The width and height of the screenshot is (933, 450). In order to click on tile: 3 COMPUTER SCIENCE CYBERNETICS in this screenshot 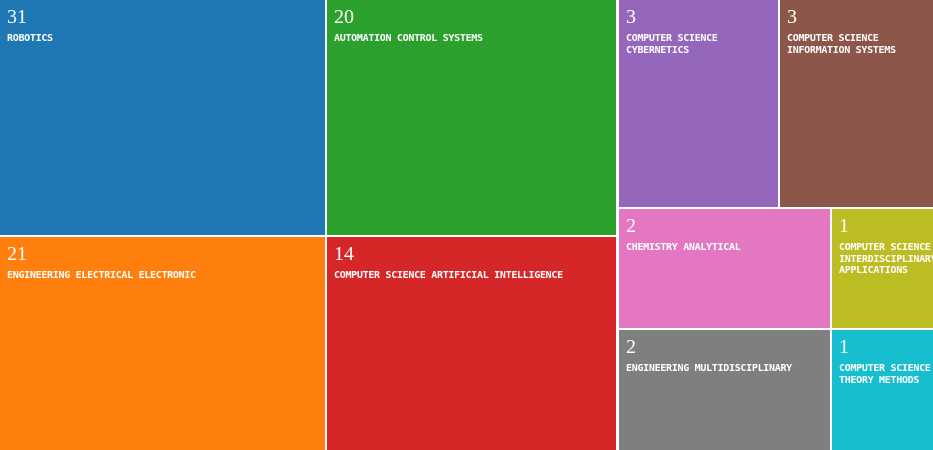, I will do `click(698, 103)`.